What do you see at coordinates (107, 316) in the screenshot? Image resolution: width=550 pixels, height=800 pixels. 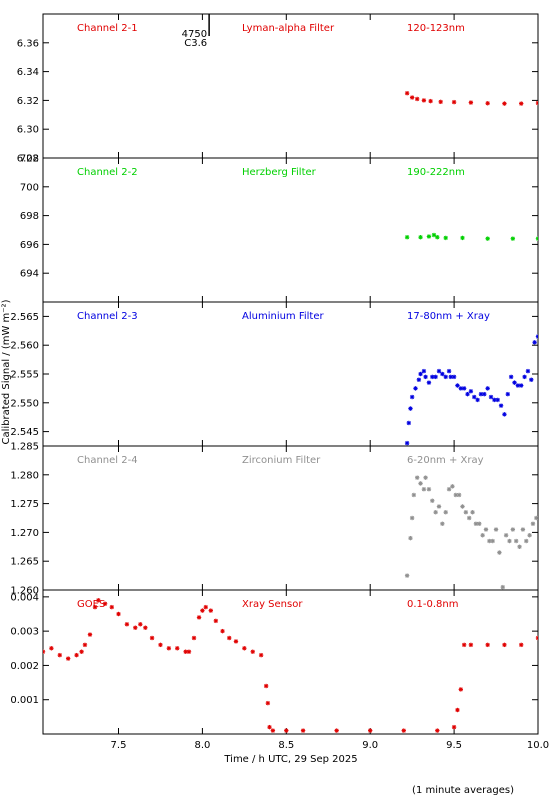 I see `channel-label: Channel 2-3` at bounding box center [107, 316].